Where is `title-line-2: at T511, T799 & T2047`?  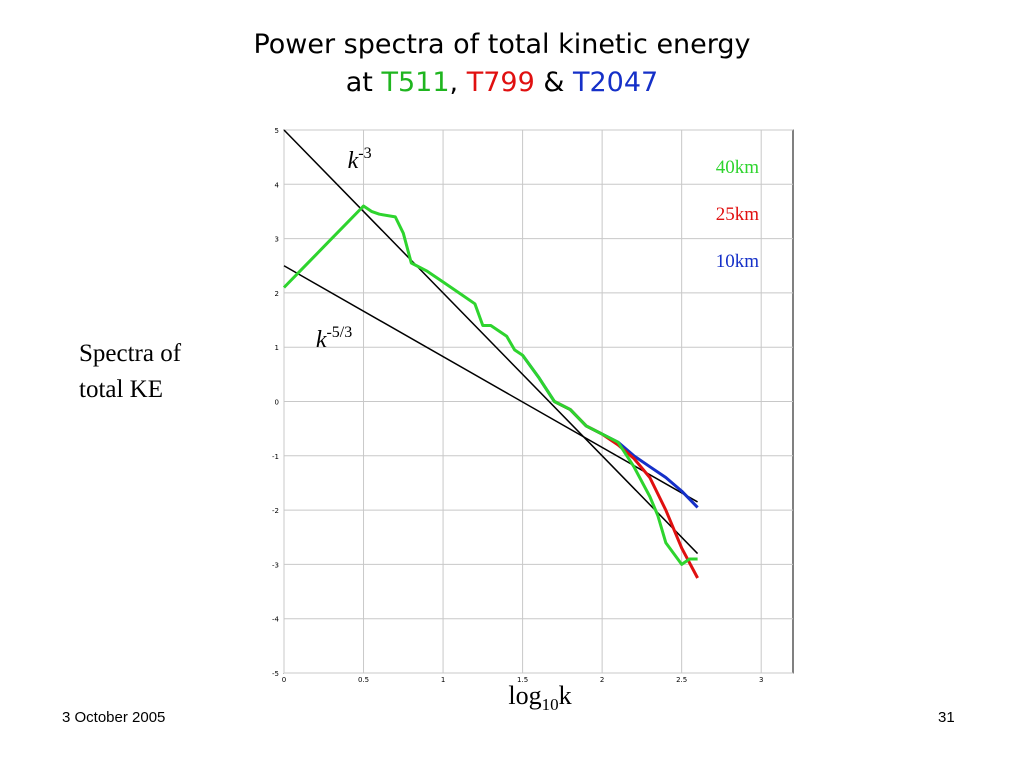 title-line-2: at T511, T799 & T2047 is located at coordinates (502, 83).